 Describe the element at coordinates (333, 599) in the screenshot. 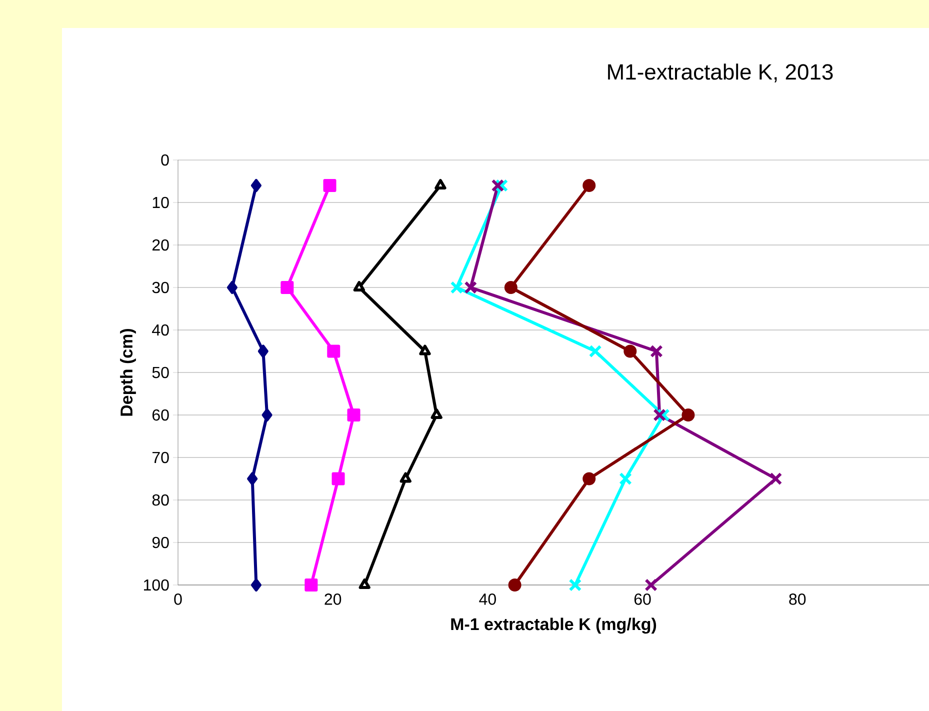

I see `x-tick-label: 20` at that location.